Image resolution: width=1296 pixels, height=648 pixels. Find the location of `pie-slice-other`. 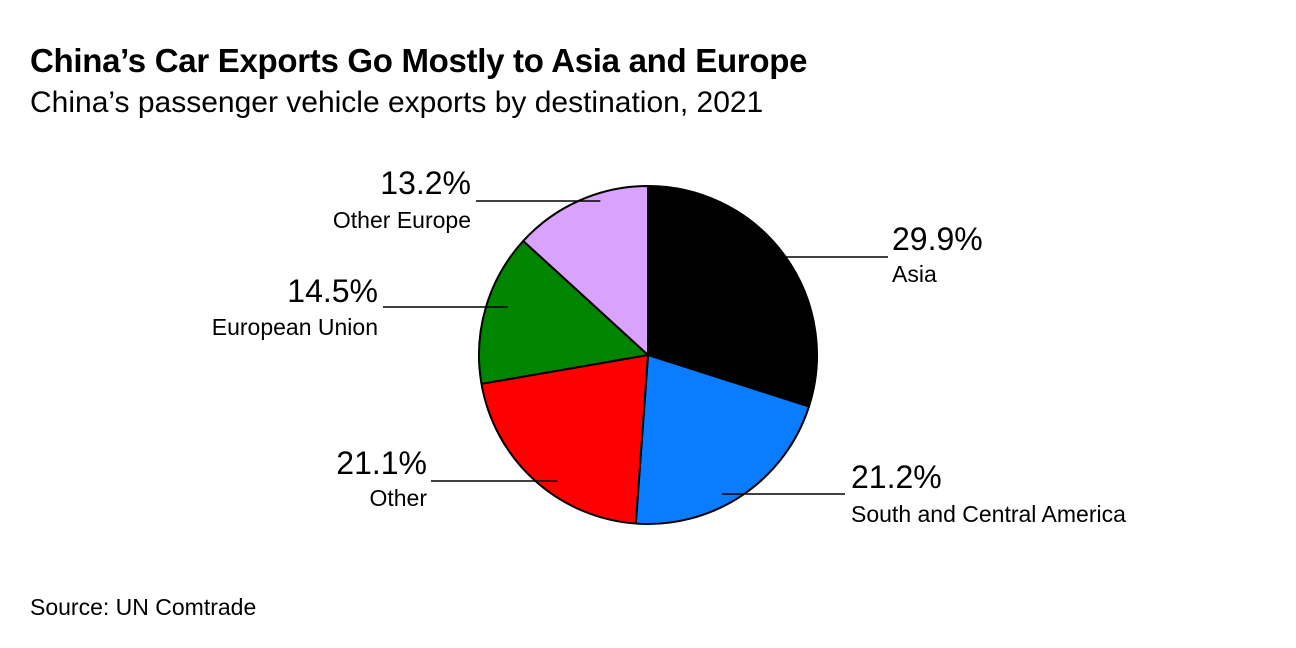

pie-slice-other is located at coordinates (564, 439).